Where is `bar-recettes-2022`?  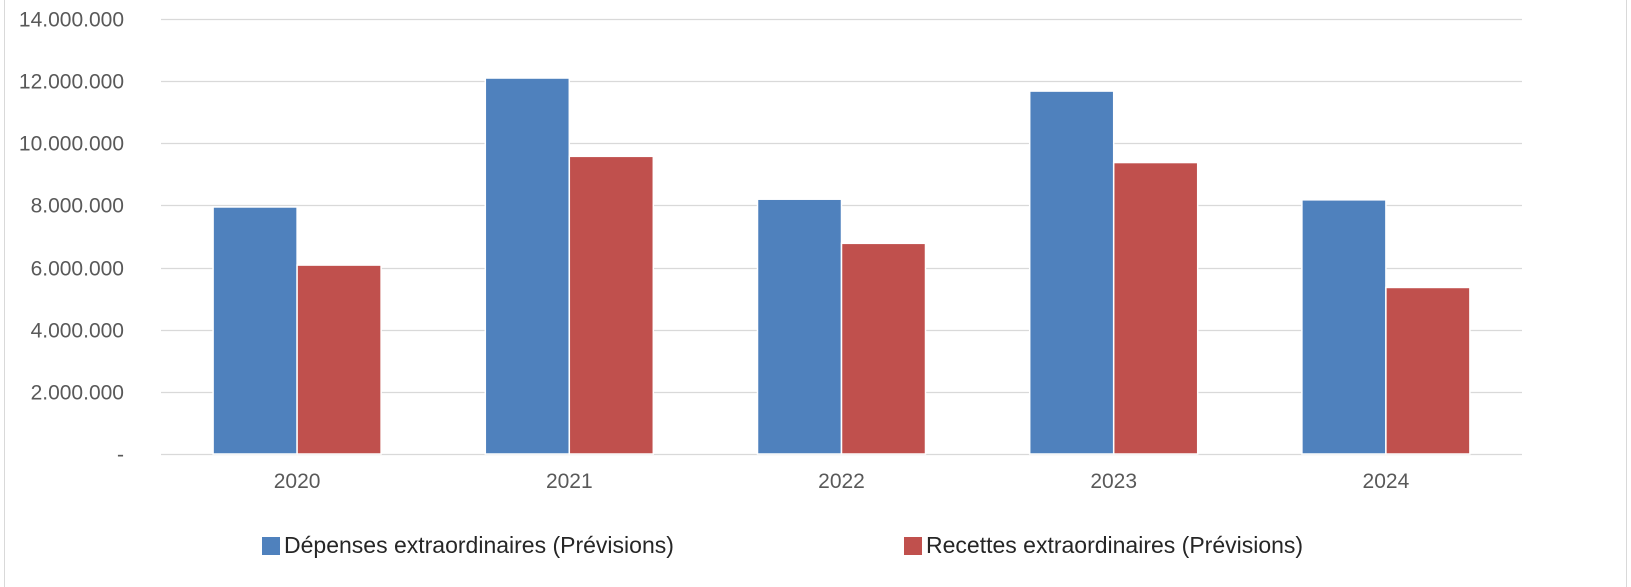 bar-recettes-2022 is located at coordinates (883, 348).